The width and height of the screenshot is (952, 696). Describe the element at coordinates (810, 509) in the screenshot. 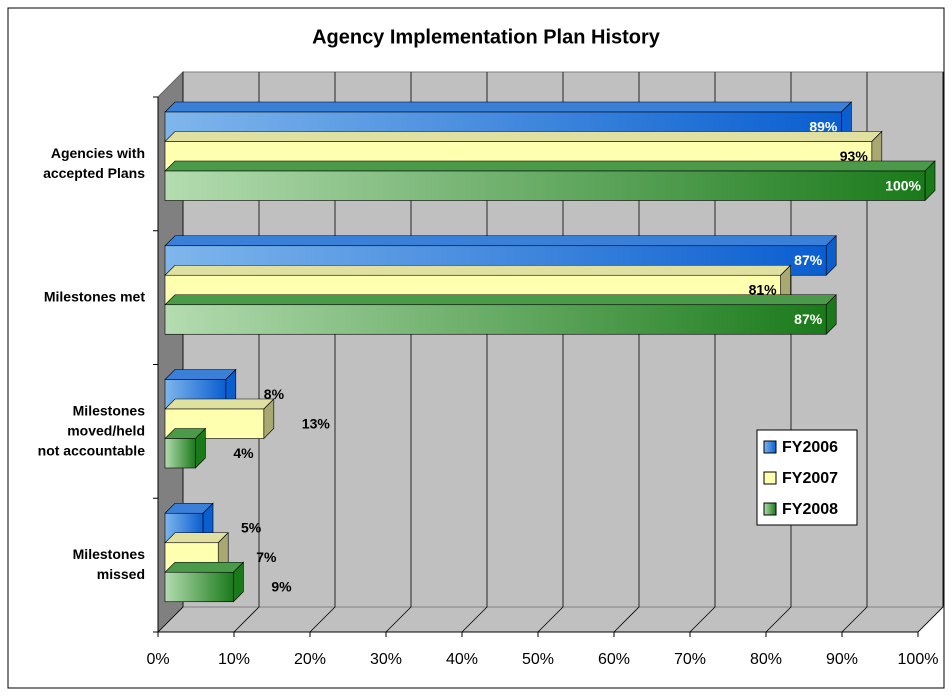

I see `legend-label: FY2008` at that location.